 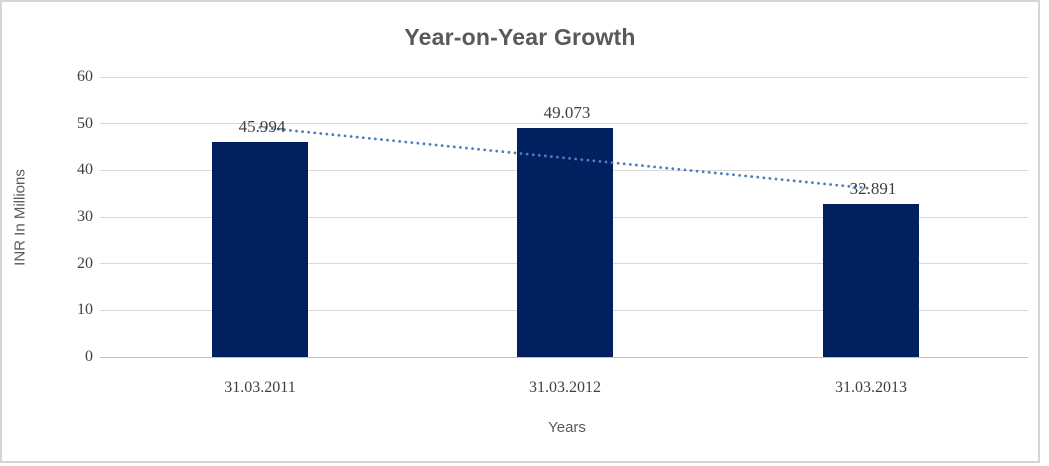 I want to click on data-label: 45.994, so click(x=262, y=127).